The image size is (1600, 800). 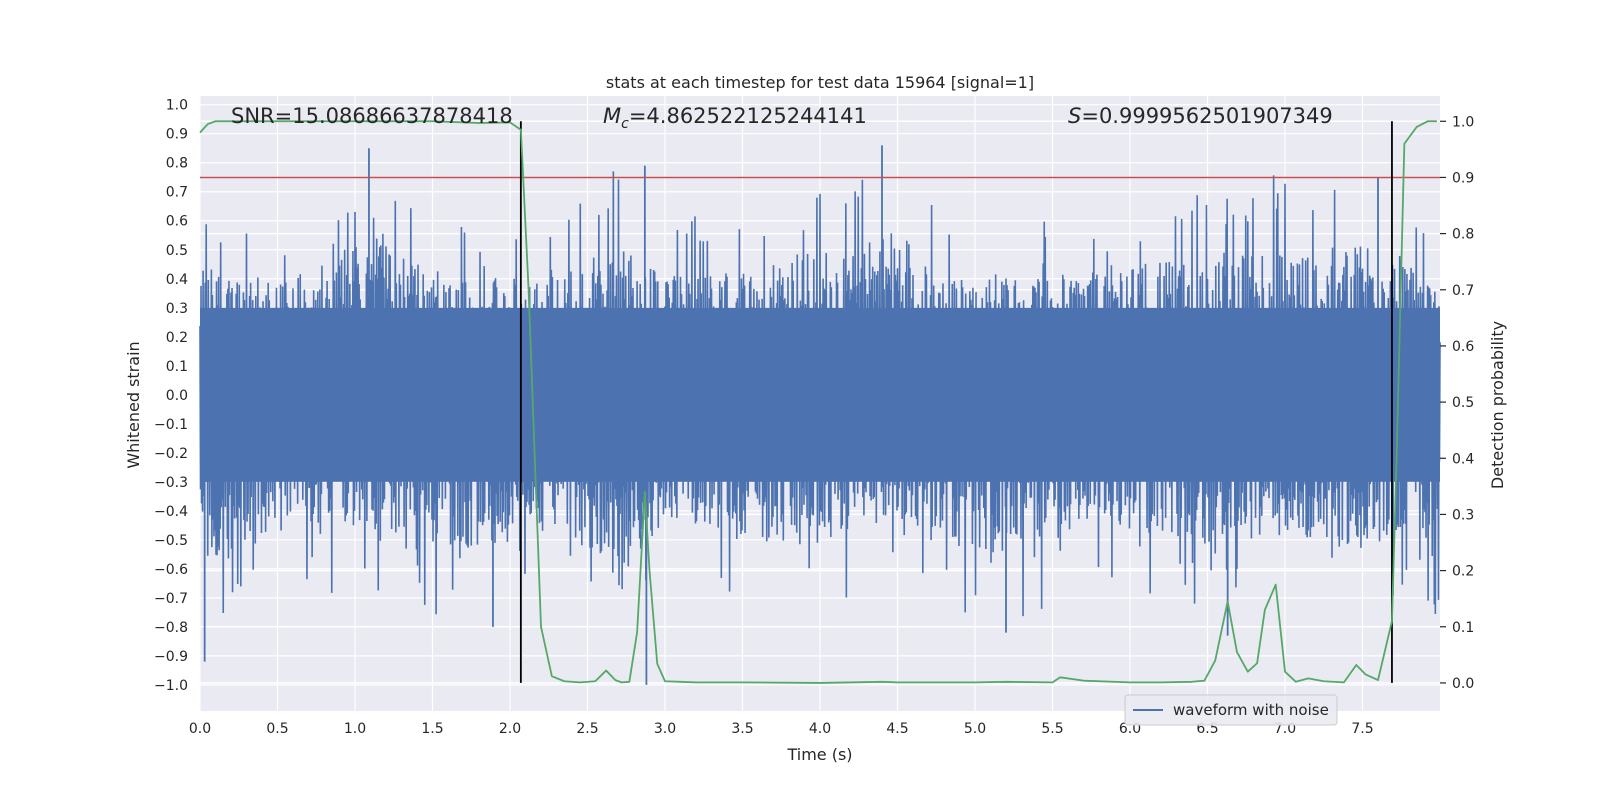 What do you see at coordinates (171, 570) in the screenshot?
I see `y-tick-label-left: −0.6` at bounding box center [171, 570].